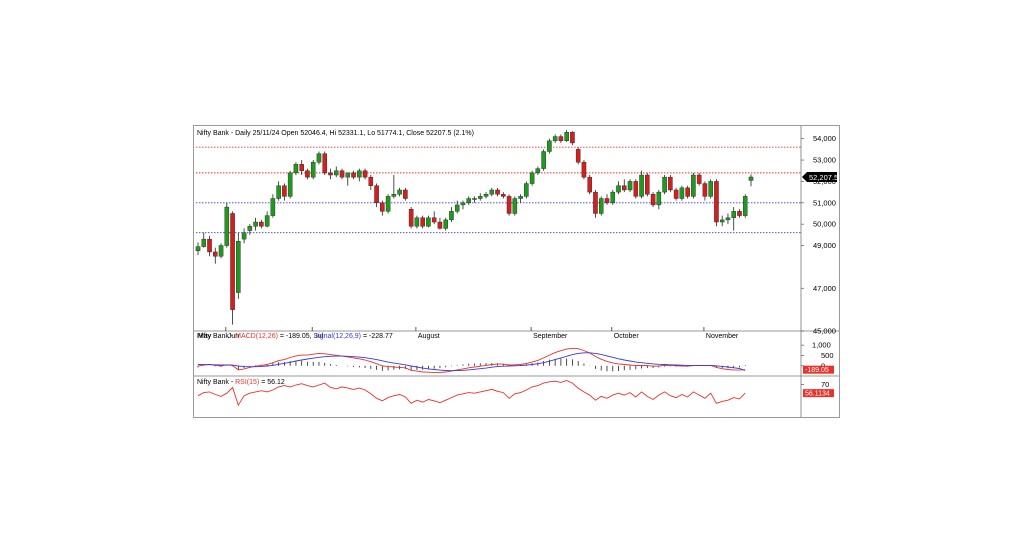  What do you see at coordinates (722, 336) in the screenshot?
I see `x-label-november: November` at bounding box center [722, 336].